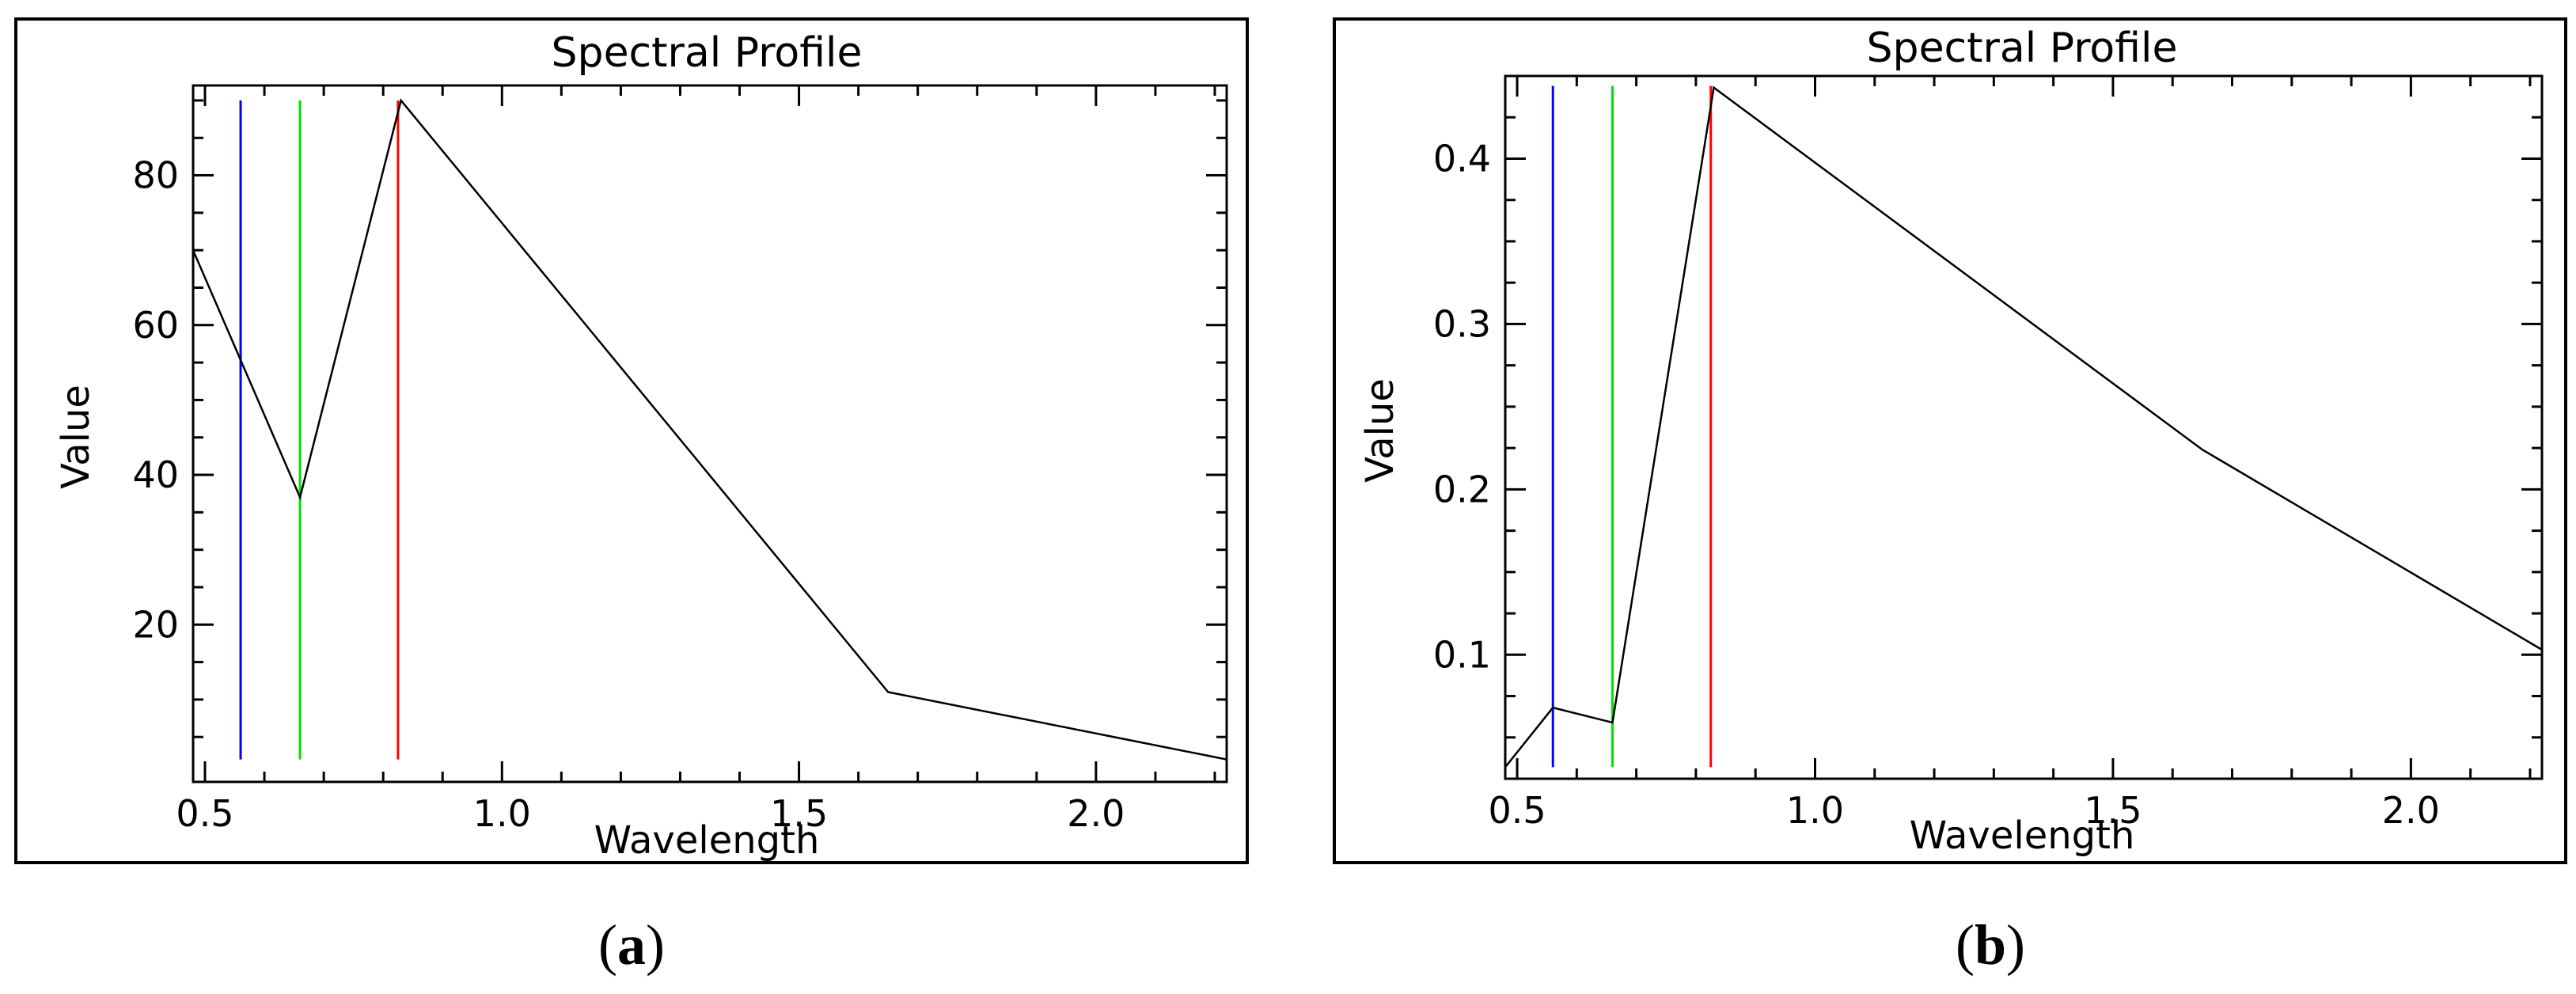 Image resolution: width=2576 pixels, height=994 pixels. I want to click on y-tick-label: 0.2, so click(1462, 489).